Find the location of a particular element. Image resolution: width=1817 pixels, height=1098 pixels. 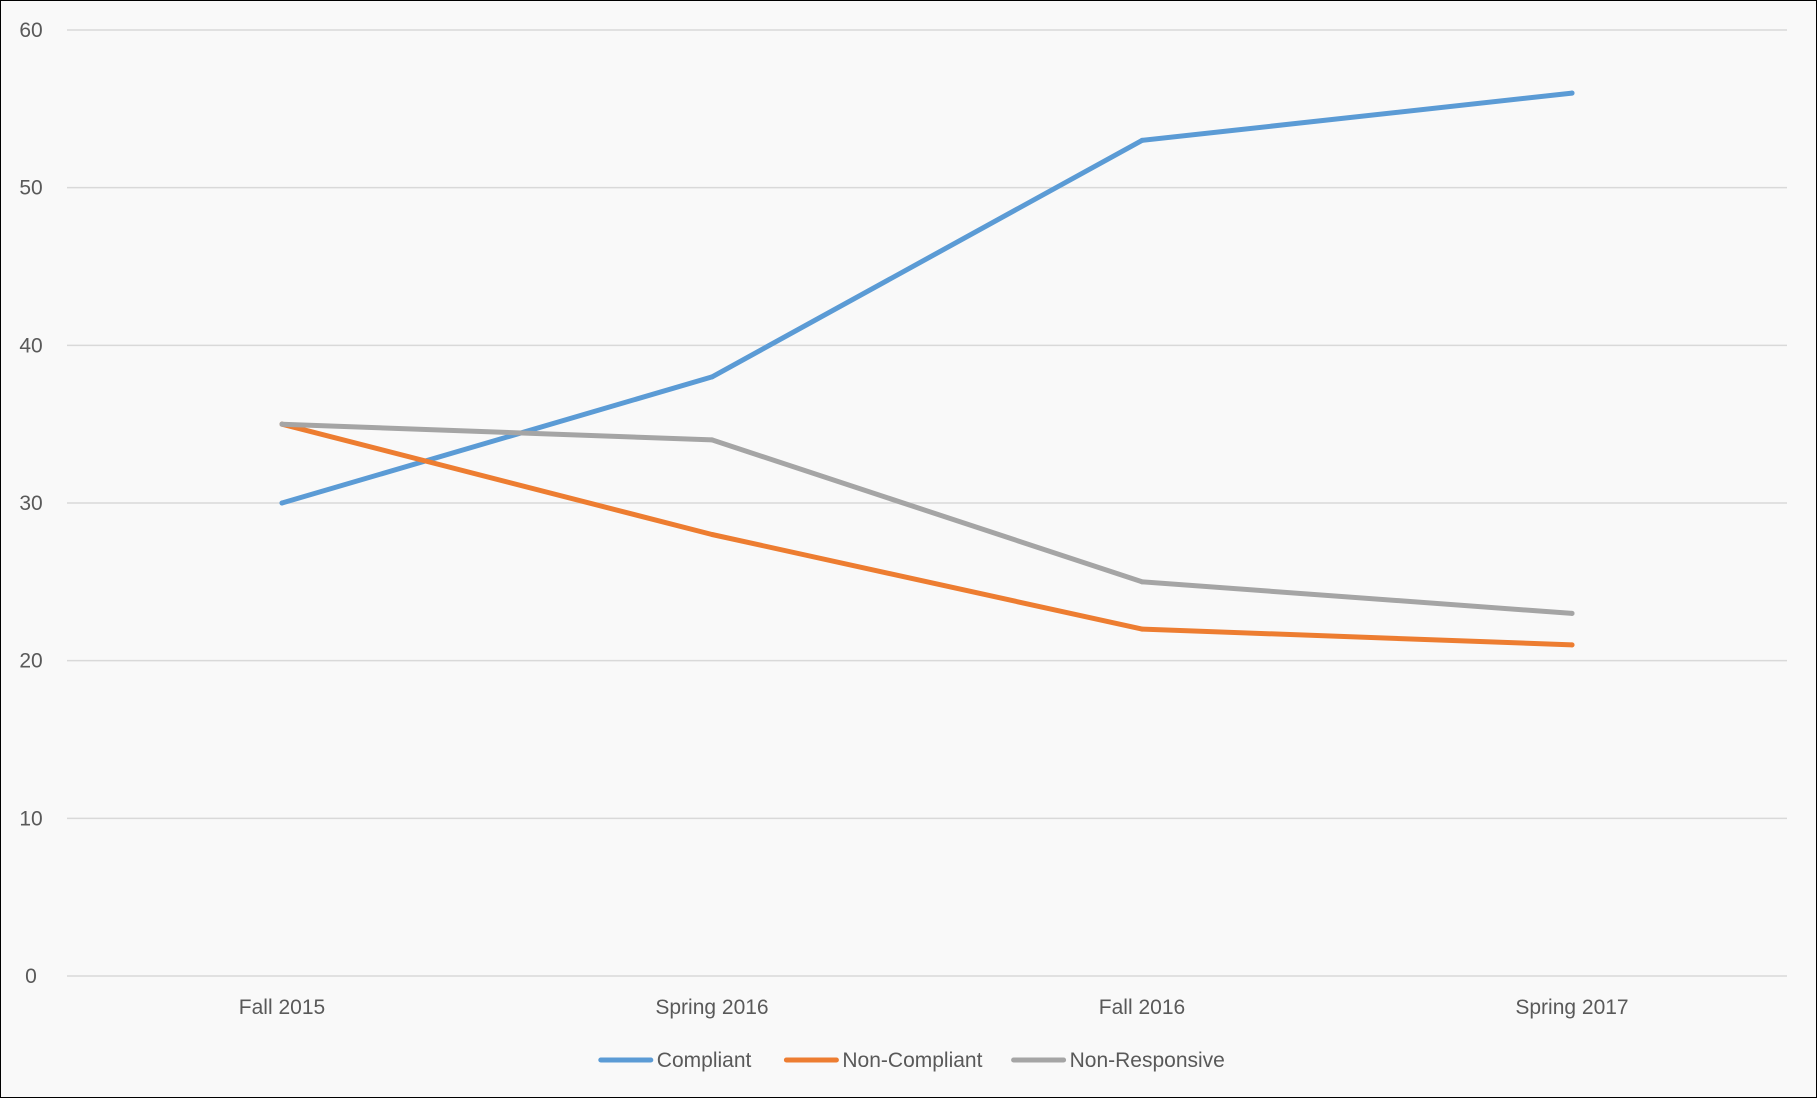

legend-label: Non-Compliant is located at coordinates (912, 1060).